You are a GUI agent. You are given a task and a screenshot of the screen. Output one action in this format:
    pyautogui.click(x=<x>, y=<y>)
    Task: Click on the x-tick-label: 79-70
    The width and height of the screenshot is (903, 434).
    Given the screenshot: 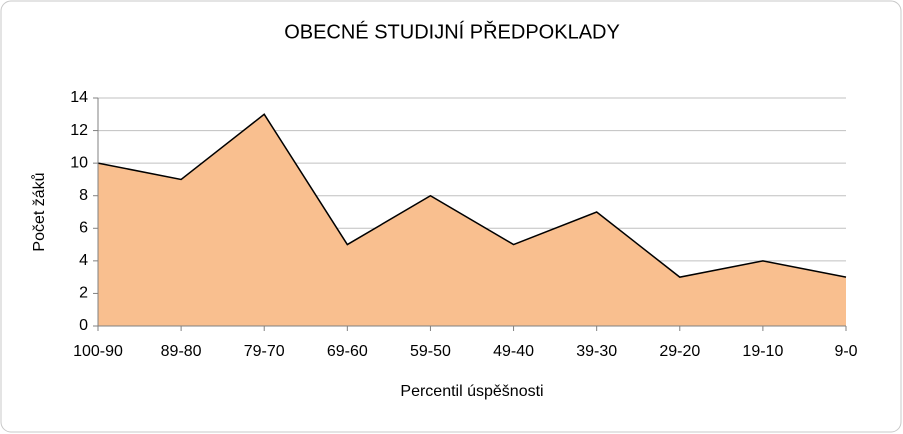 What is the action you would take?
    pyautogui.click(x=264, y=351)
    